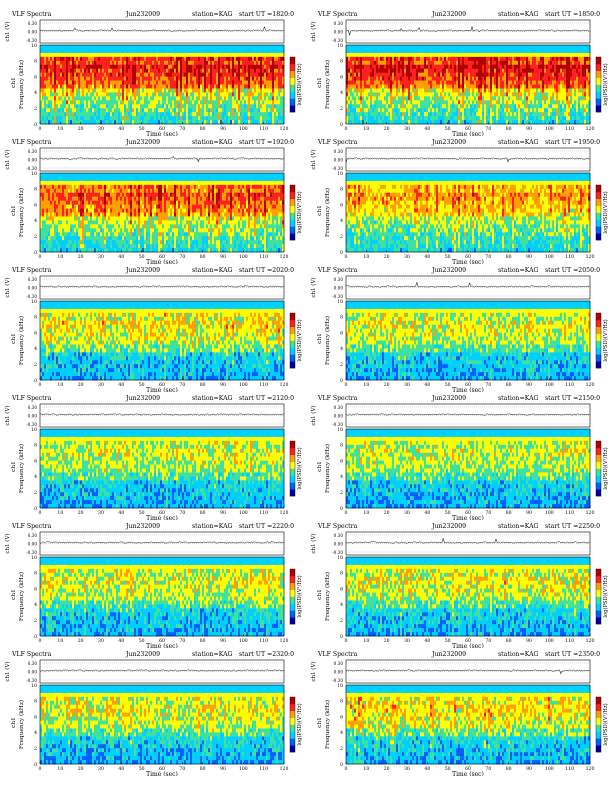  Describe the element at coordinates (35, 125) in the screenshot. I see `freq-tick-label: 0` at that location.